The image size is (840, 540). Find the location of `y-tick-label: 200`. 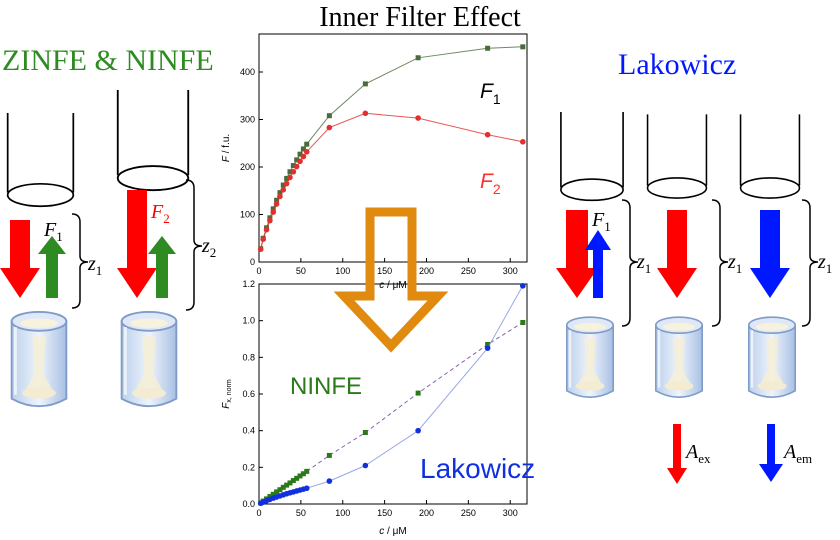

y-tick-label: 200 is located at coordinates (247, 167).